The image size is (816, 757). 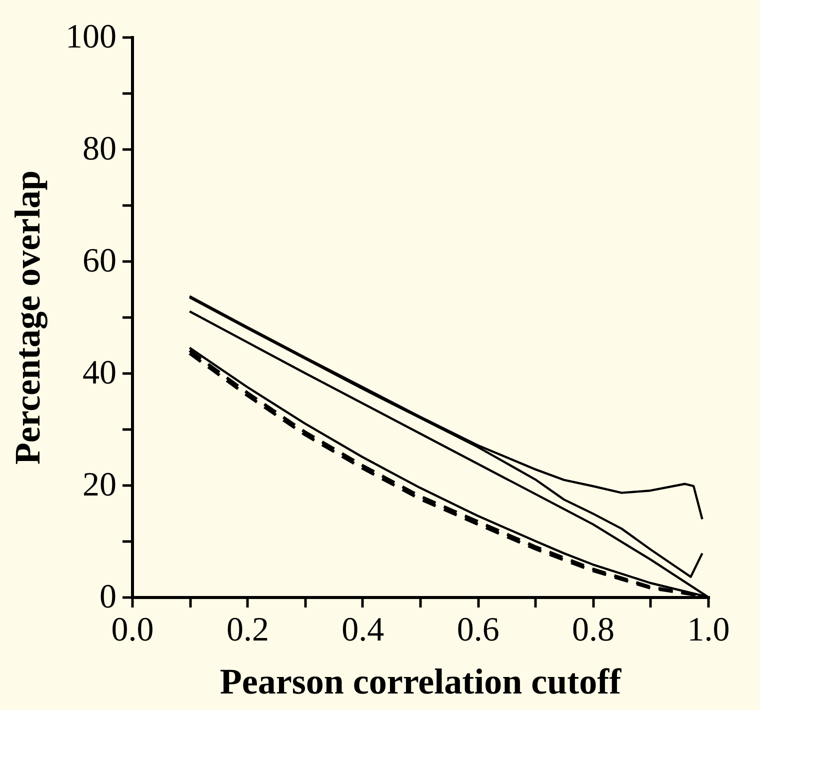 I want to click on x-tick-label: 0.4, so click(x=363, y=630).